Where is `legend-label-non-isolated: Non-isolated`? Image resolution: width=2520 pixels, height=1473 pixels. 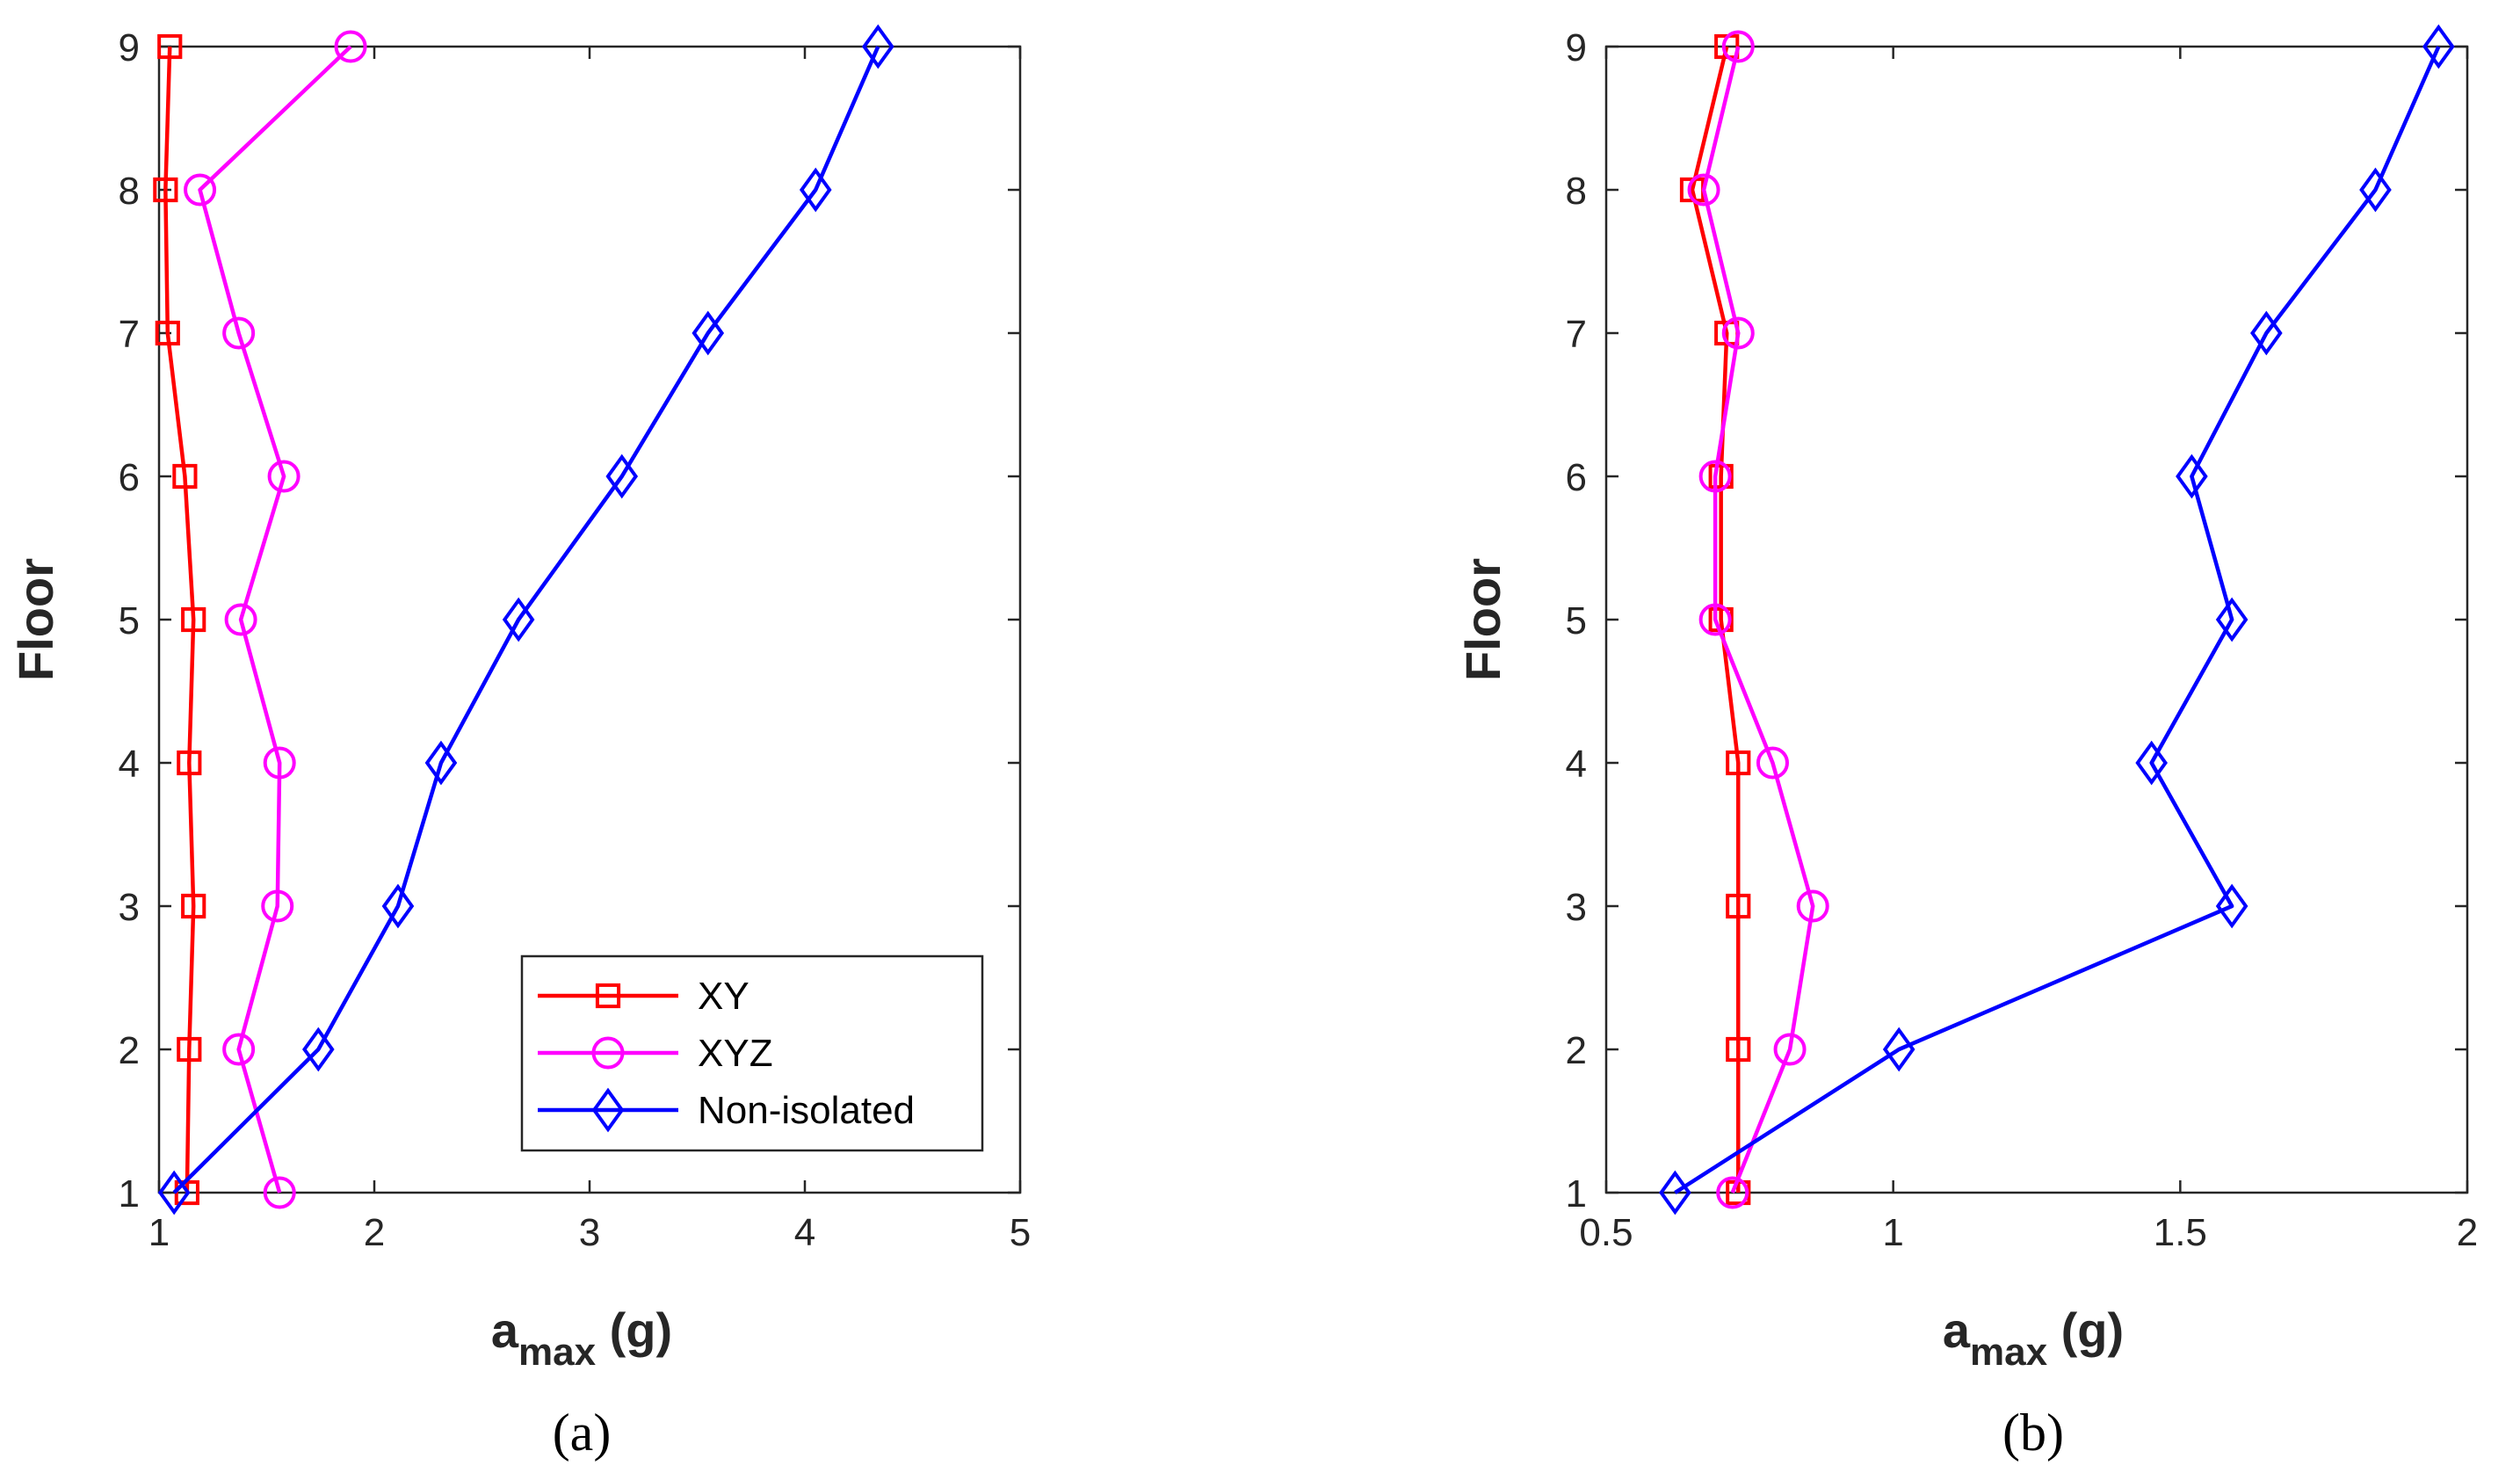
legend-label-non-isolated: Non-isolated is located at coordinates (806, 1110).